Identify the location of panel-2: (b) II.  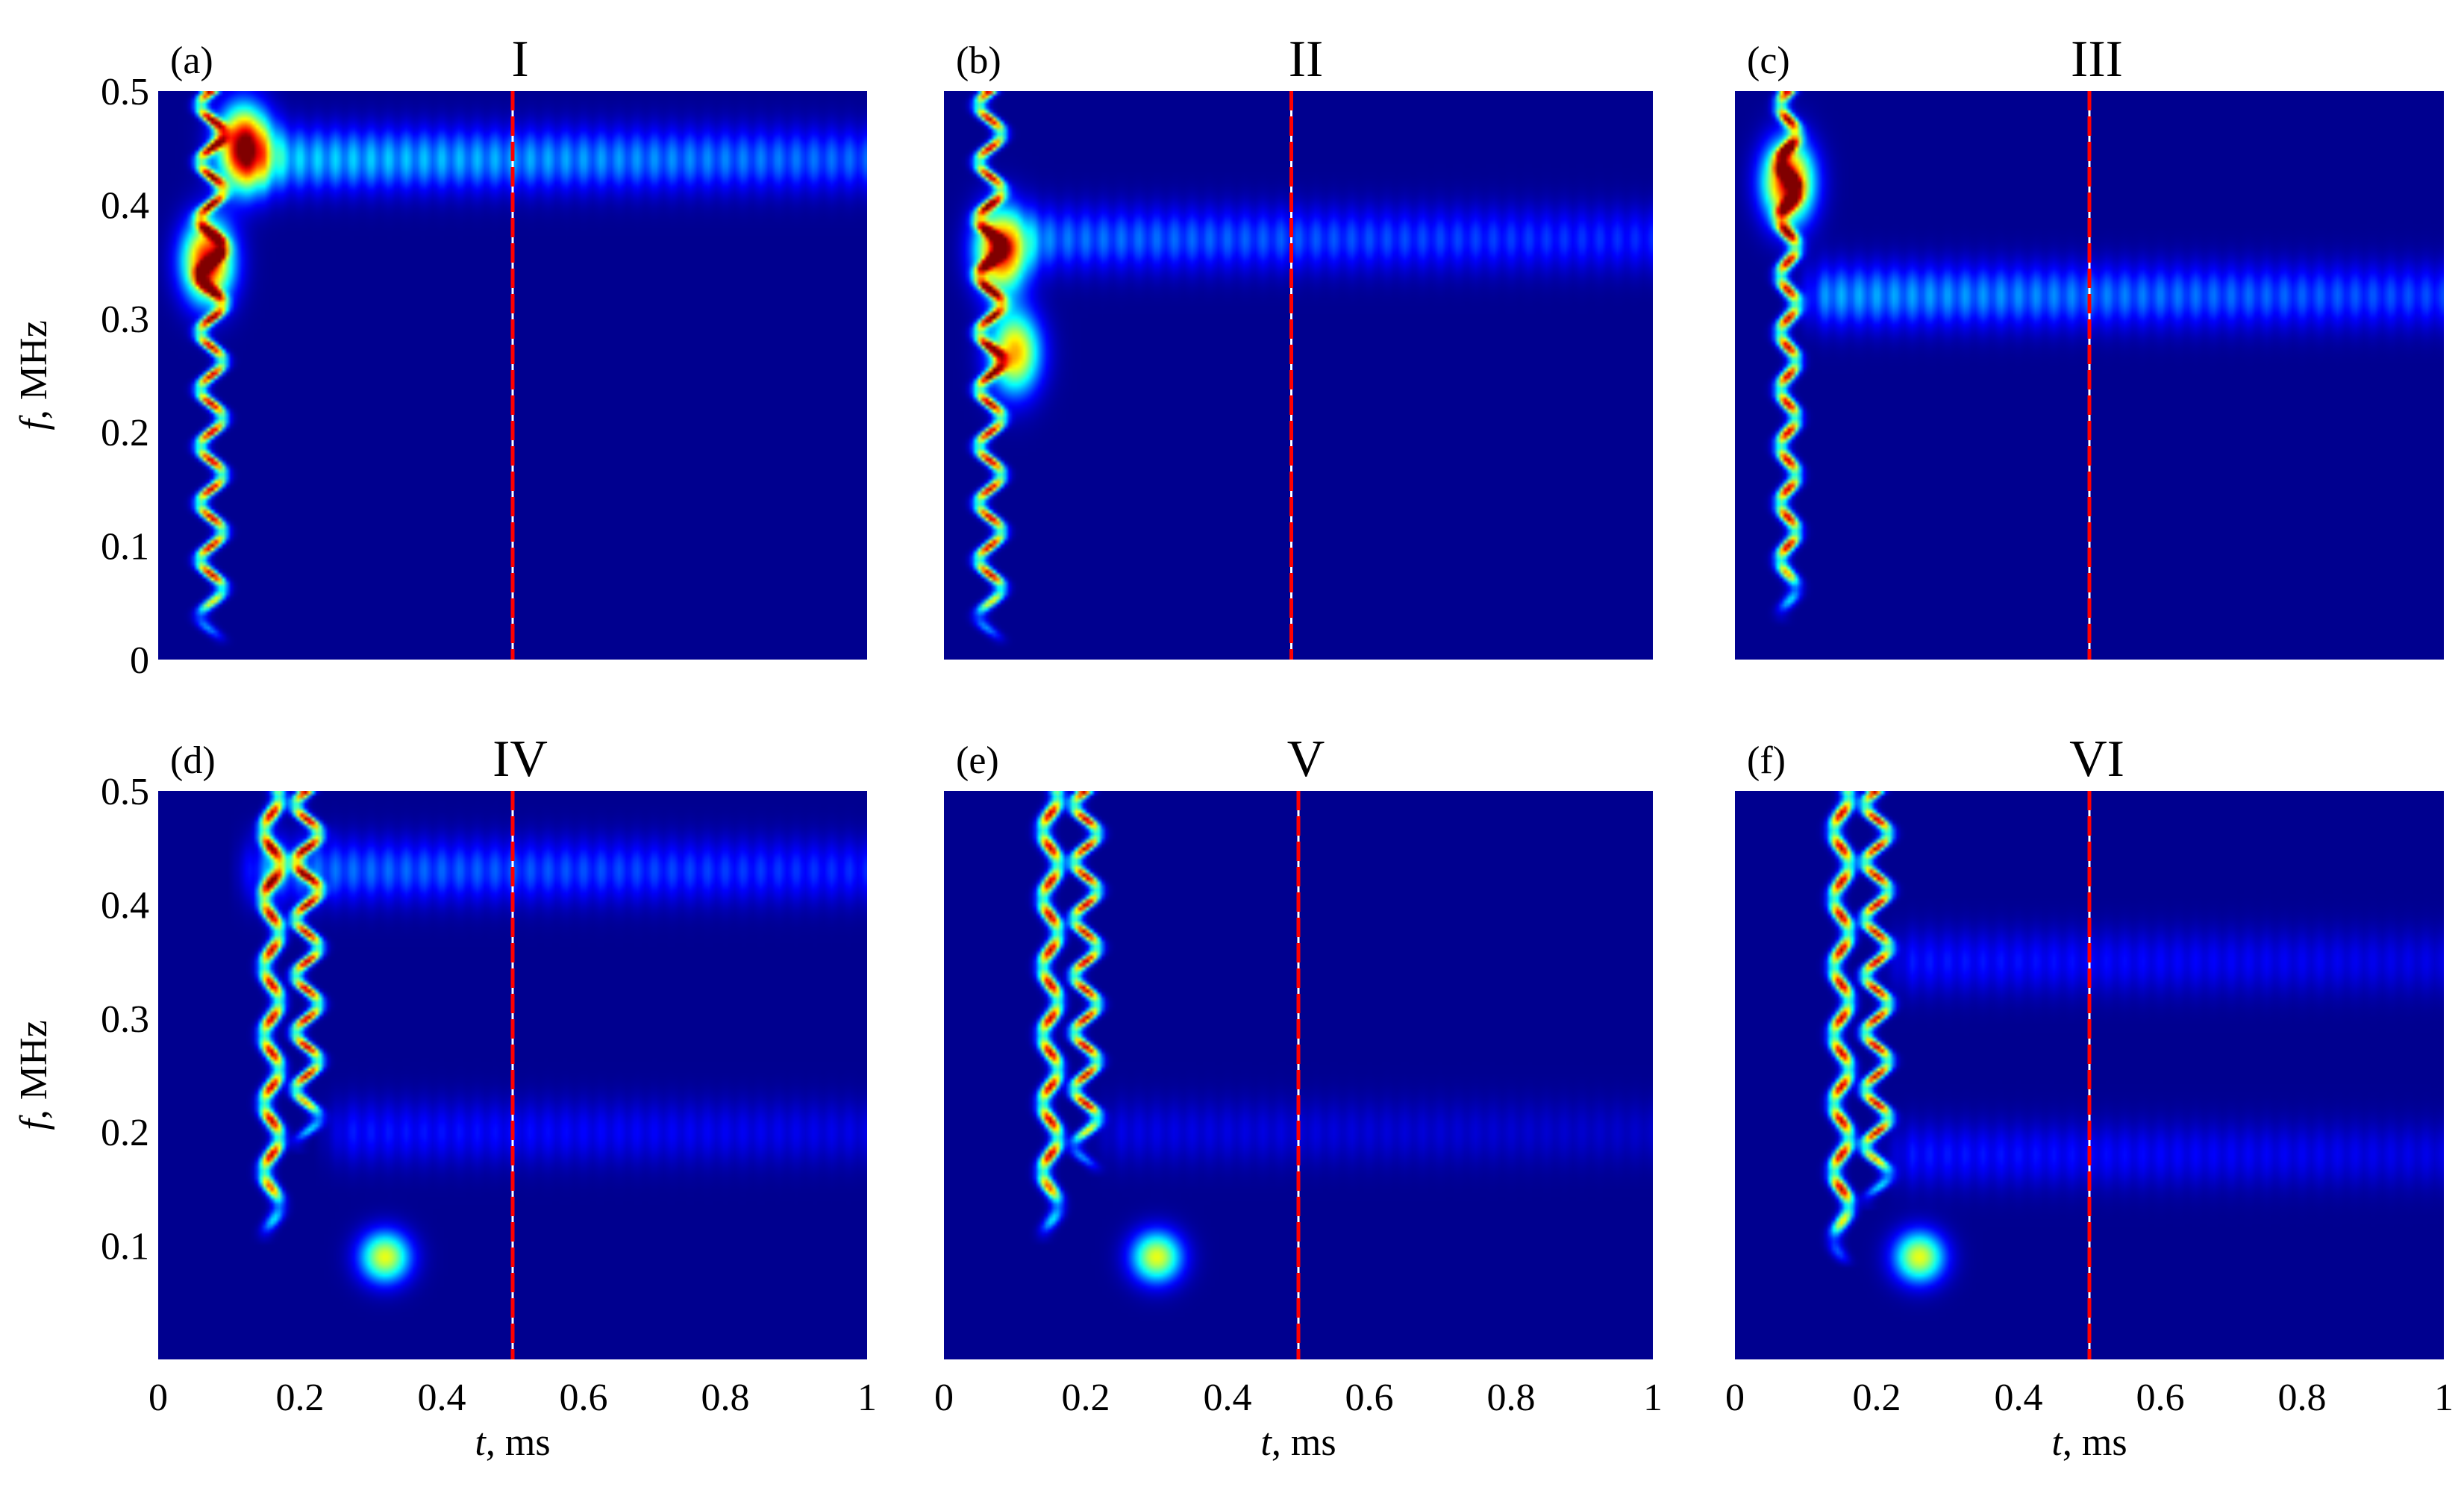
(1298, 345).